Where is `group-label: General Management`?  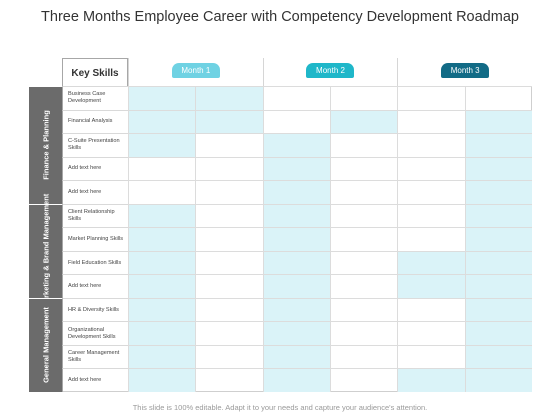
group-label: General Management is located at coordinates (45, 345).